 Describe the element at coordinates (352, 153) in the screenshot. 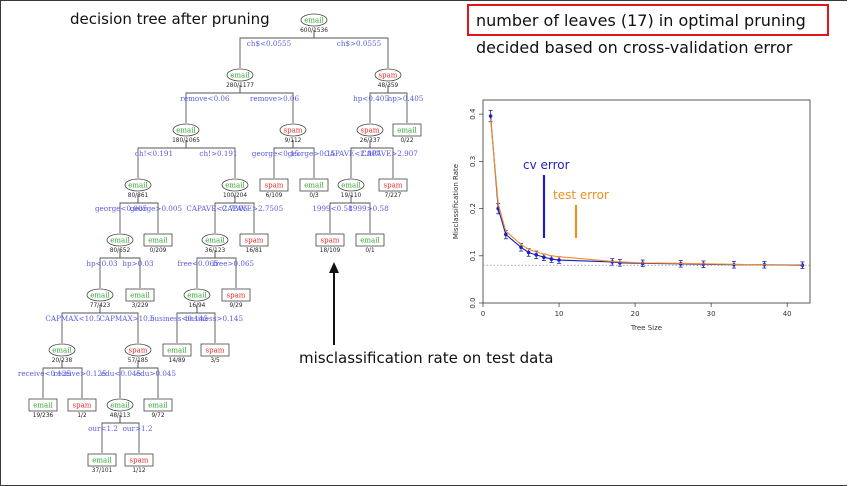

I see `split-label: CAPAVE<2.907` at that location.